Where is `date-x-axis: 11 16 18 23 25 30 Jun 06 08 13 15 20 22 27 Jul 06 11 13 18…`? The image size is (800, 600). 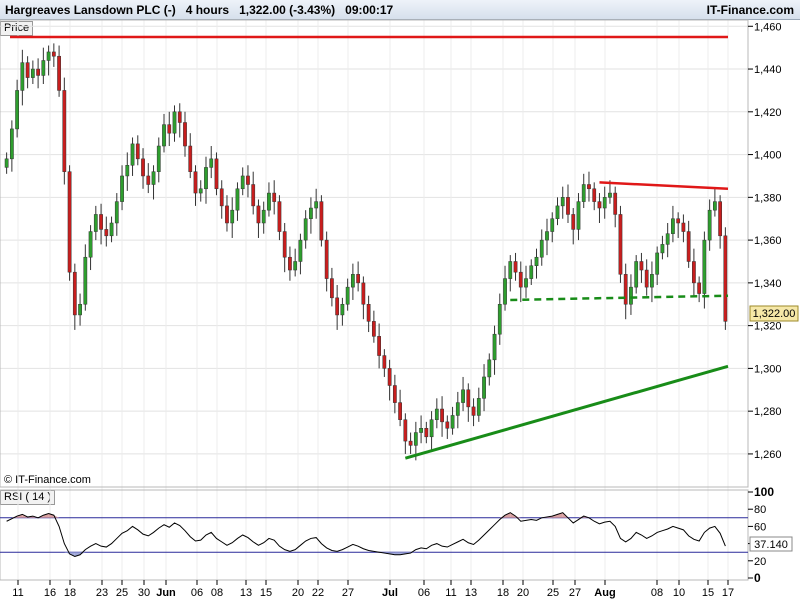
date-x-axis: 11 16 18 23 25 30 Jun 06 08 13 15 20 22 27 Jul 06 11 13 18… is located at coordinates (373, 589).